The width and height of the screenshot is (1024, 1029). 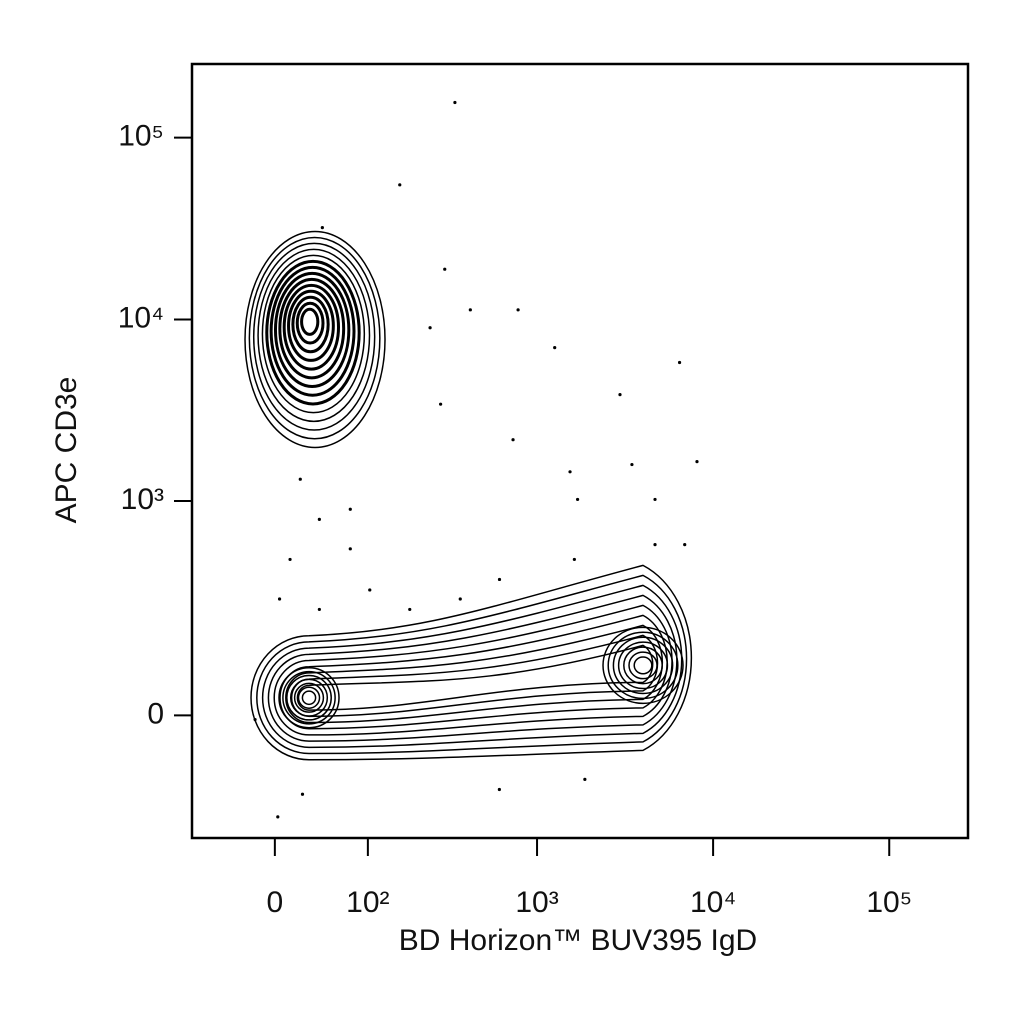 What do you see at coordinates (889, 902) in the screenshot?
I see `x-tick-label: 10⁵` at bounding box center [889, 902].